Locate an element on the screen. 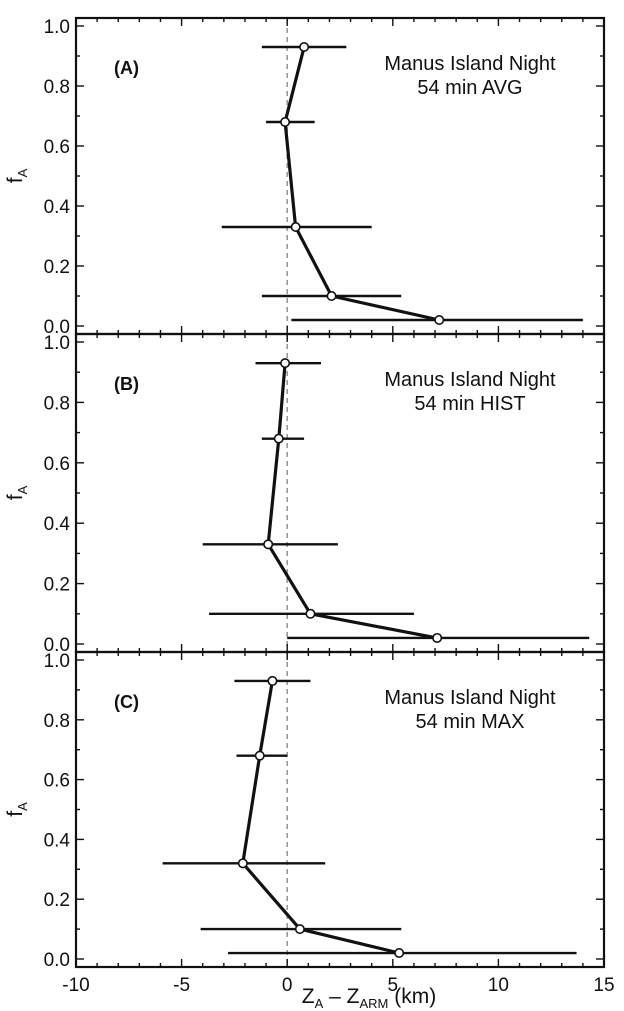 The image size is (624, 1011). panel-note-line2: 54 min MAX is located at coordinates (470, 722).